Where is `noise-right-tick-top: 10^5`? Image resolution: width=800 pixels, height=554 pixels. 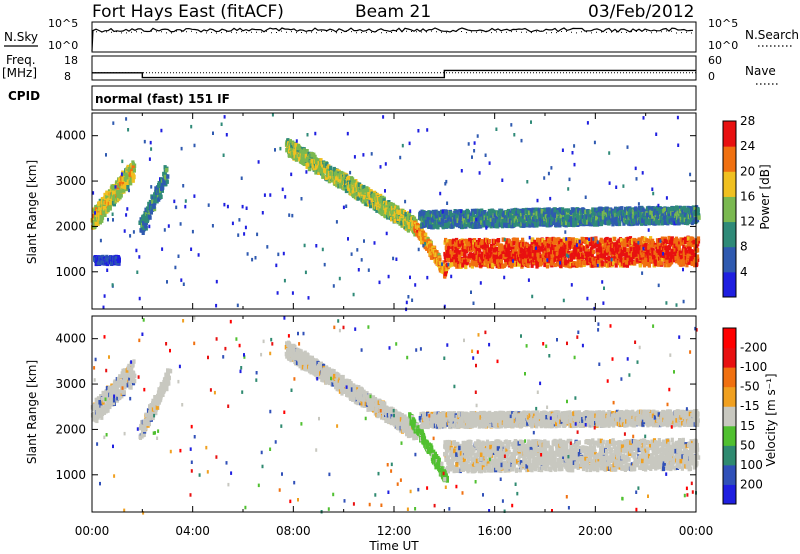
noise-right-tick-top: 10^5 is located at coordinates (723, 23).